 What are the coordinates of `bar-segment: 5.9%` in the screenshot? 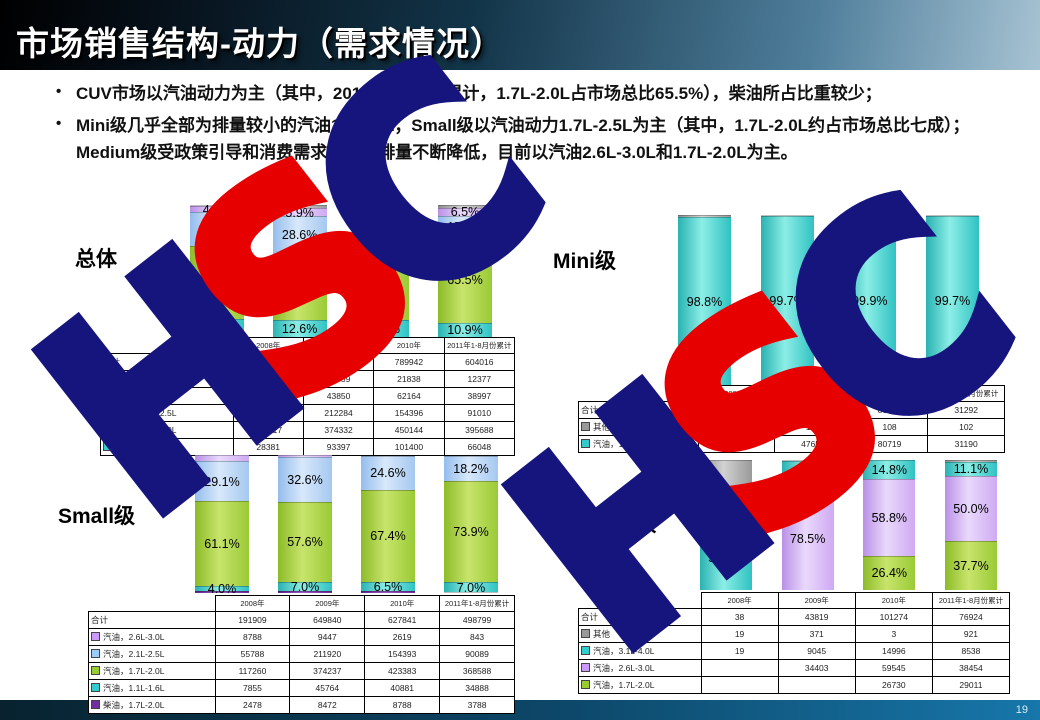 It's located at (299, 213).